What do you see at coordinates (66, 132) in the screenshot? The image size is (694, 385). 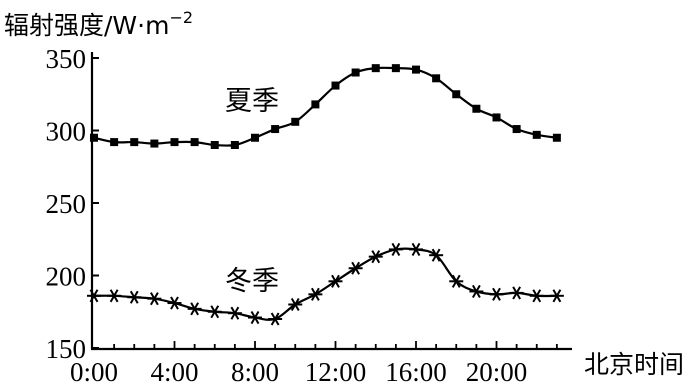 I see `y-tick-label: 300` at bounding box center [66, 132].